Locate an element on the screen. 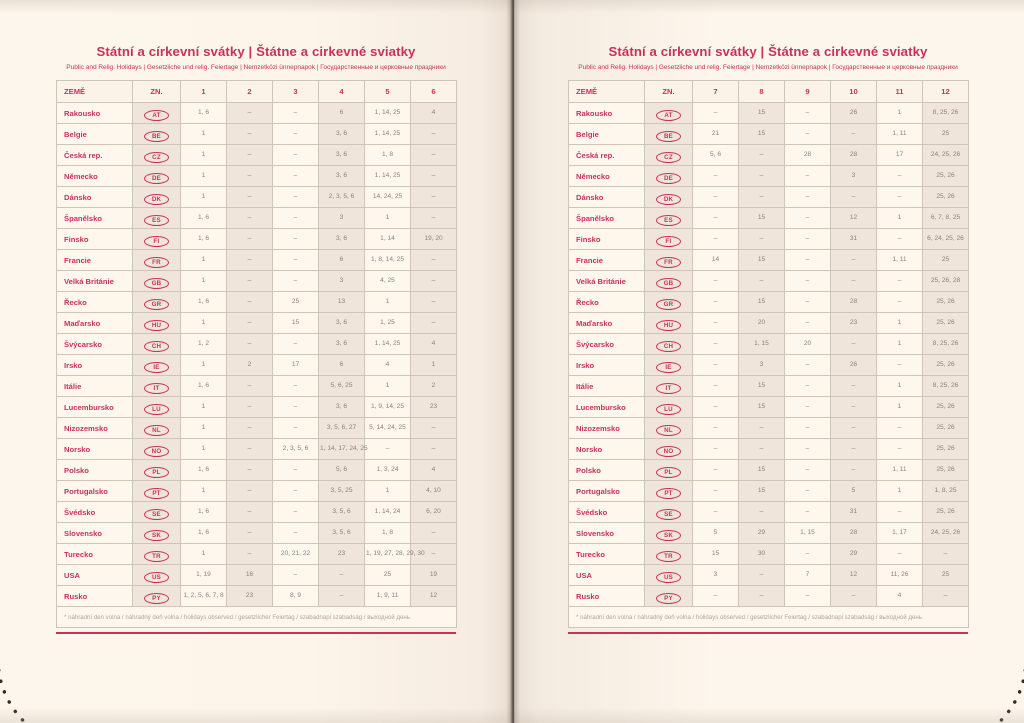  country-code-badge: IE is located at coordinates (156, 367).